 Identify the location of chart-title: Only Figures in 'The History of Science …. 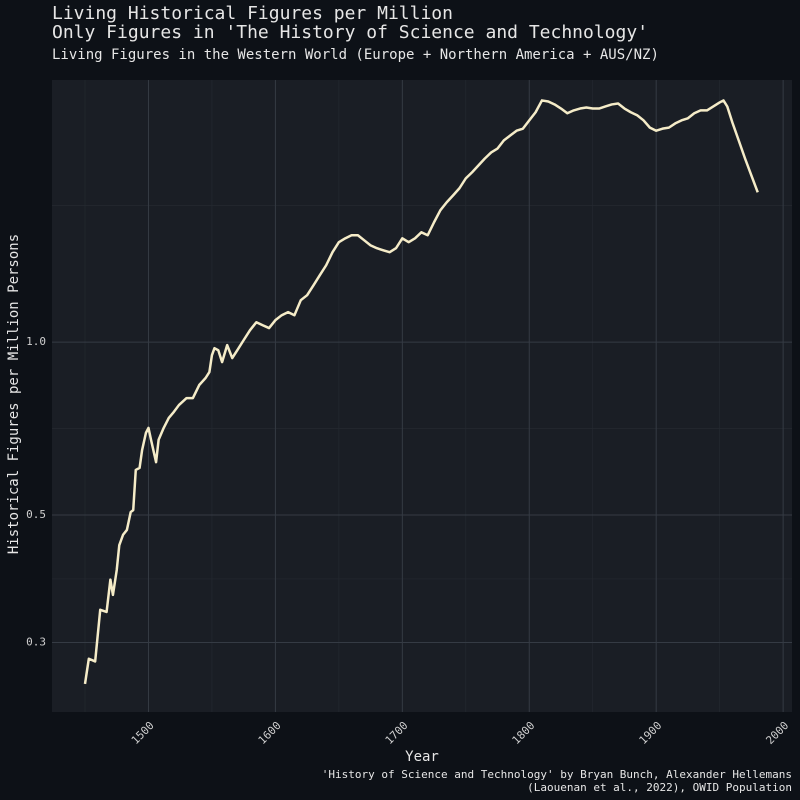
(350, 32).